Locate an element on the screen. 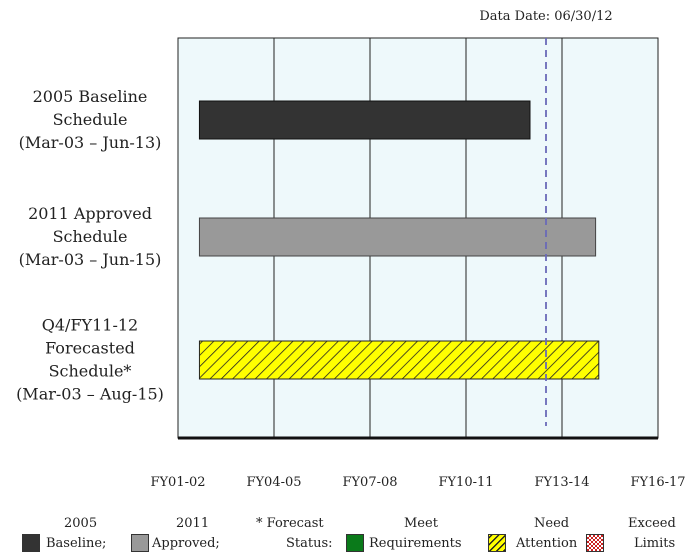 The width and height of the screenshot is (692, 557). legend-swatch-meet is located at coordinates (355, 543).